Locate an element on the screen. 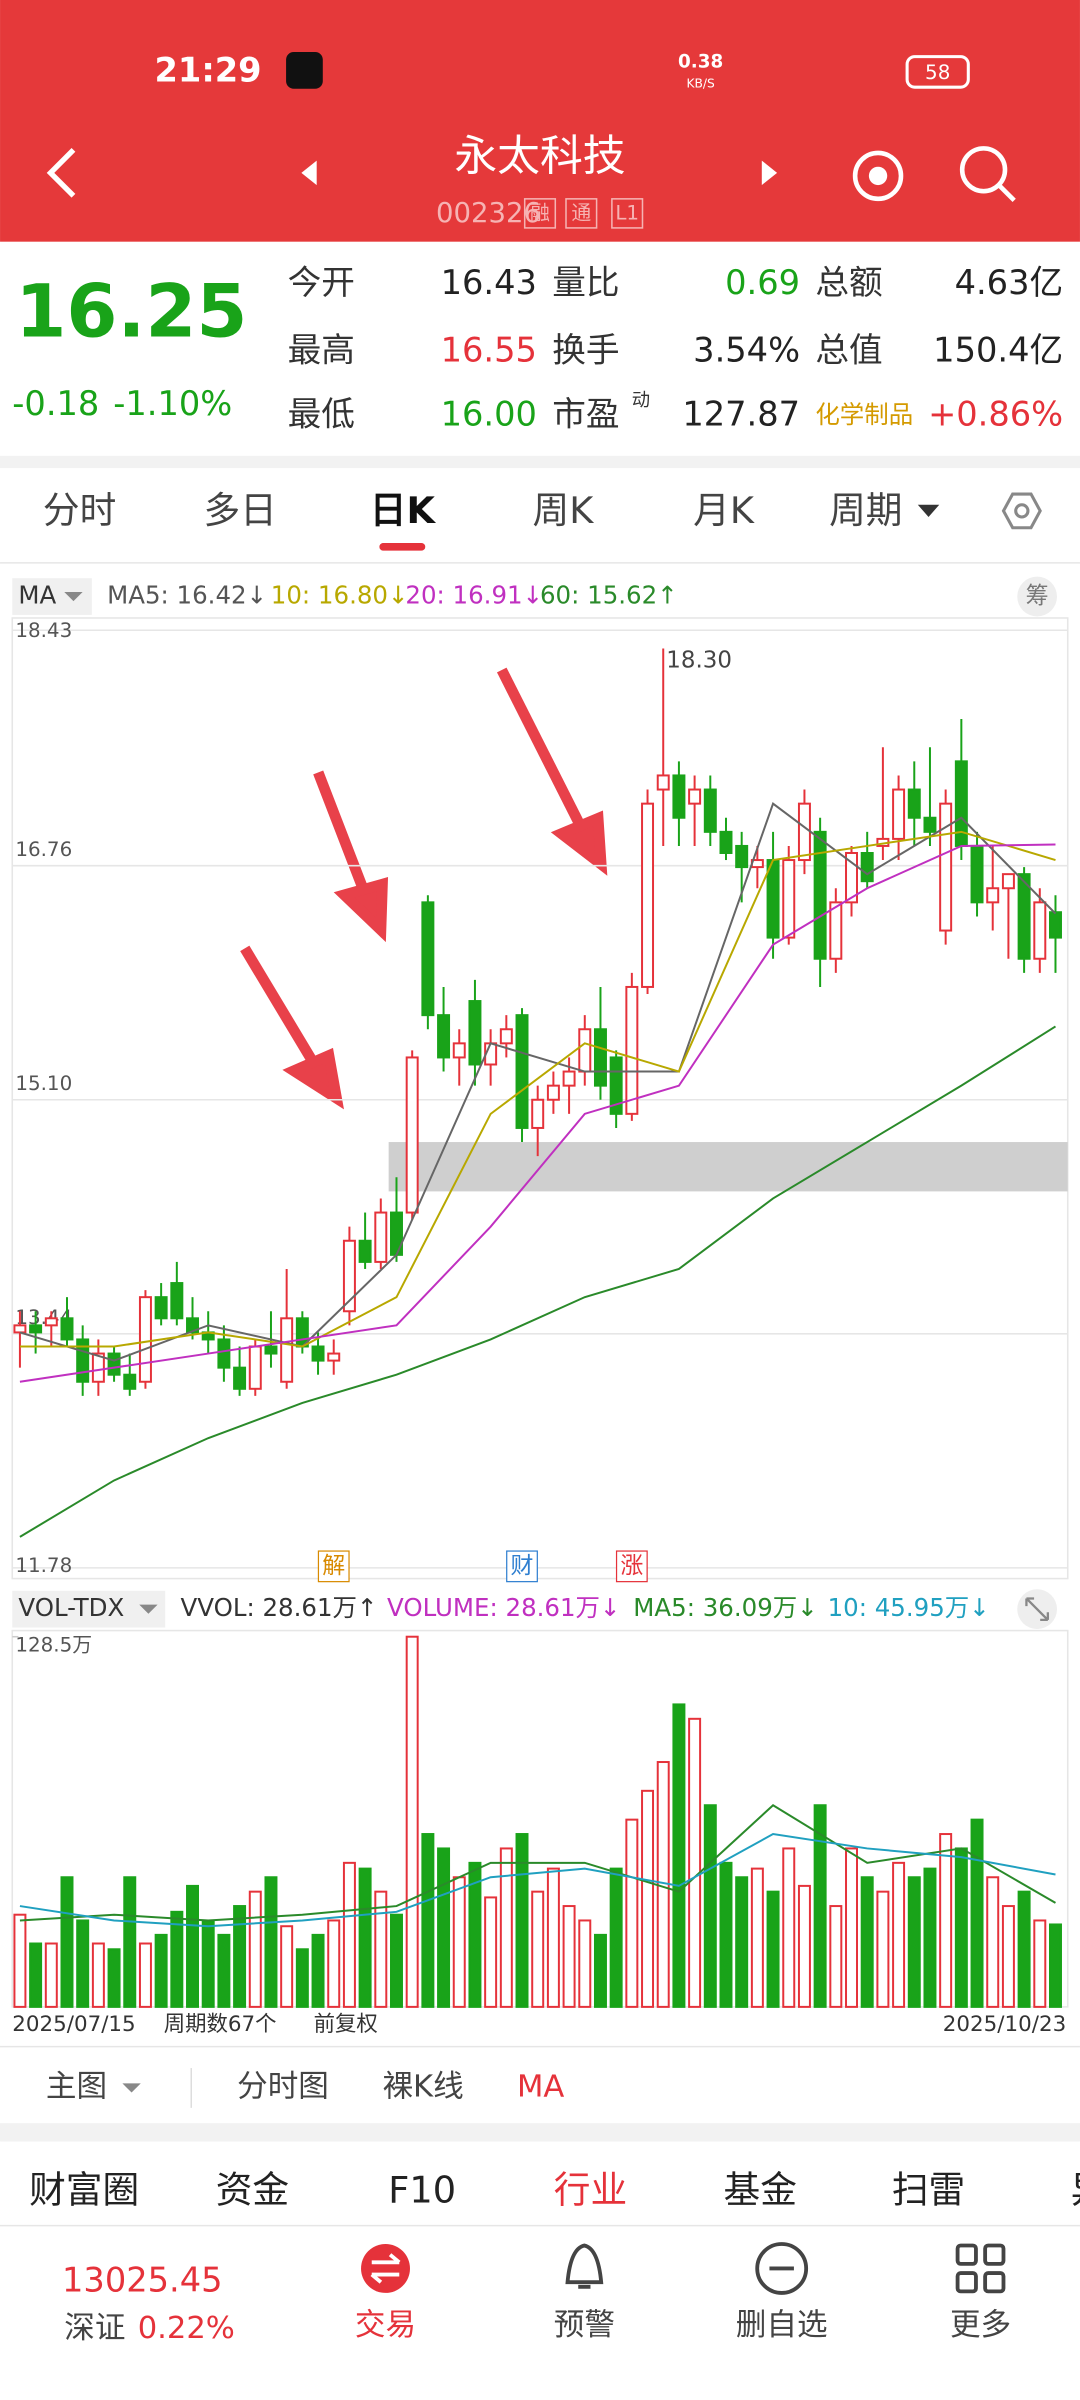 The image size is (1080, 2400). bottom-tab: F10 is located at coordinates (422, 2189).